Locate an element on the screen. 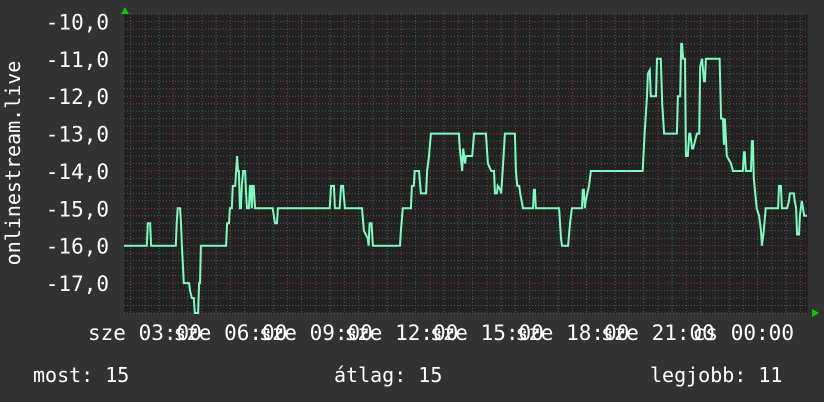 This screenshot has width=824, height=402. y-tick-label: -16,0 is located at coordinates (77, 247).